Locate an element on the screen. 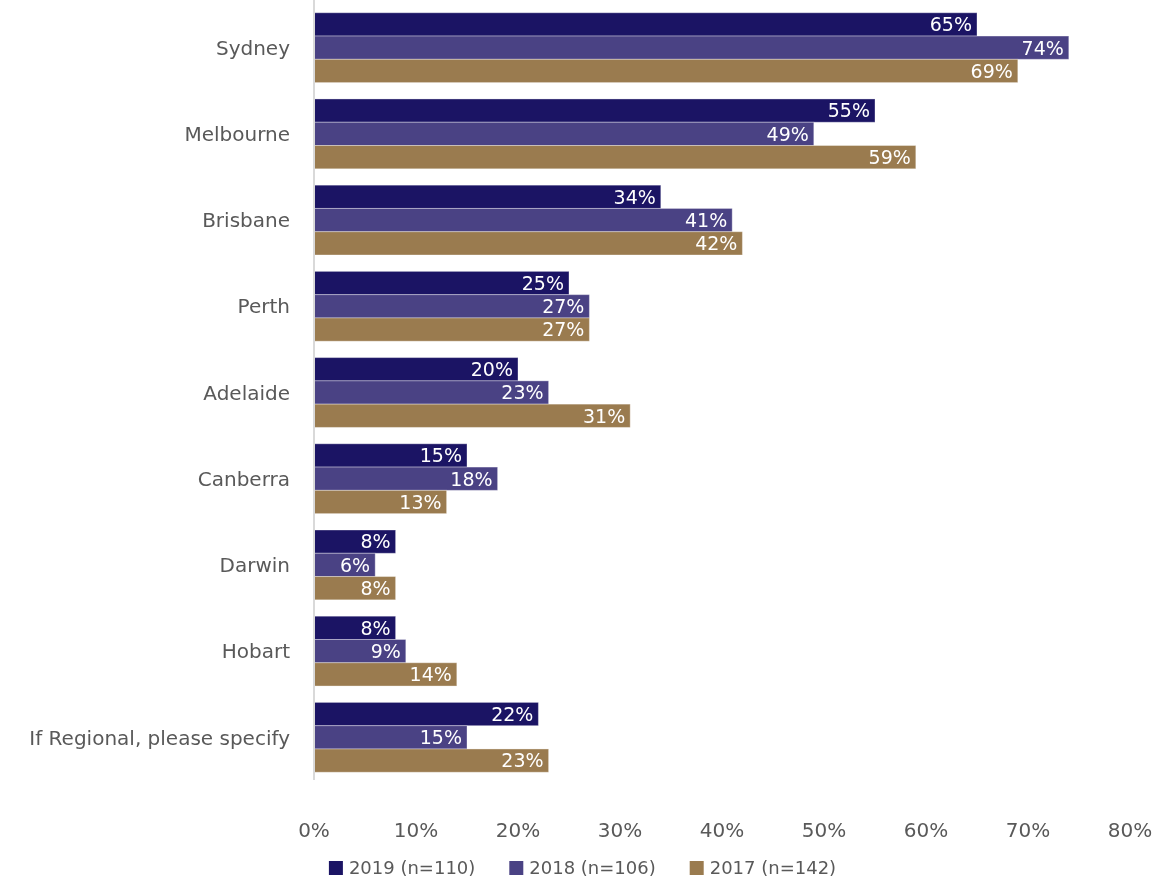 This screenshot has height=883, width=1159. data-label: 22% is located at coordinates (512, 713).